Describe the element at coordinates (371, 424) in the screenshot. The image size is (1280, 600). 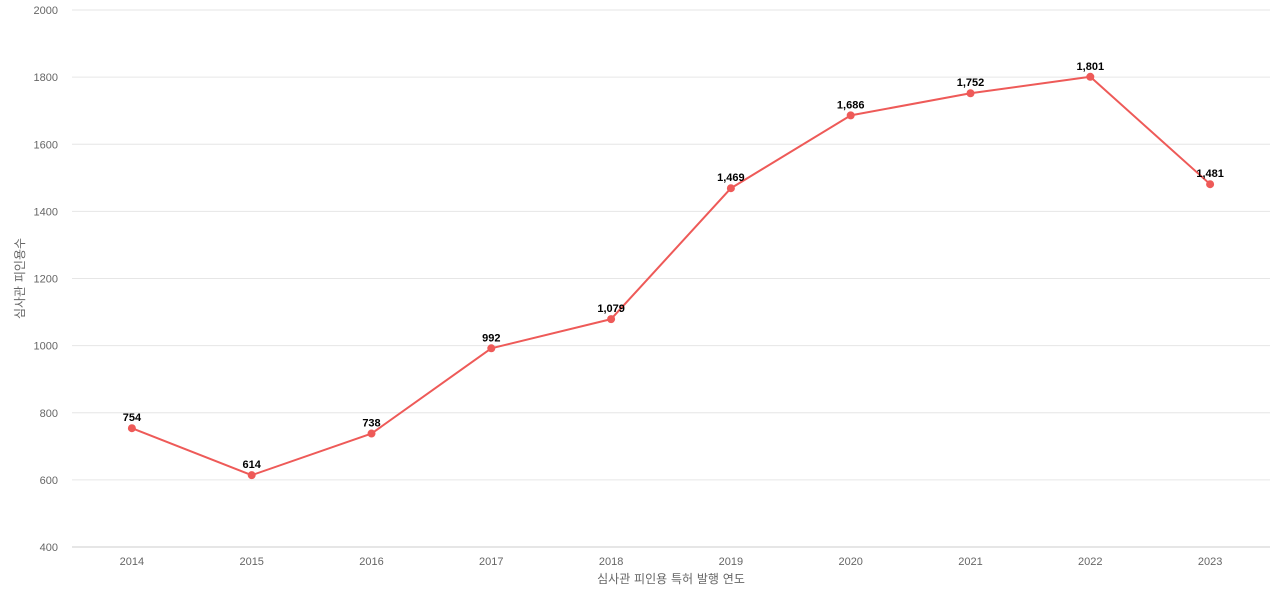
I see `data-label: 738` at that location.